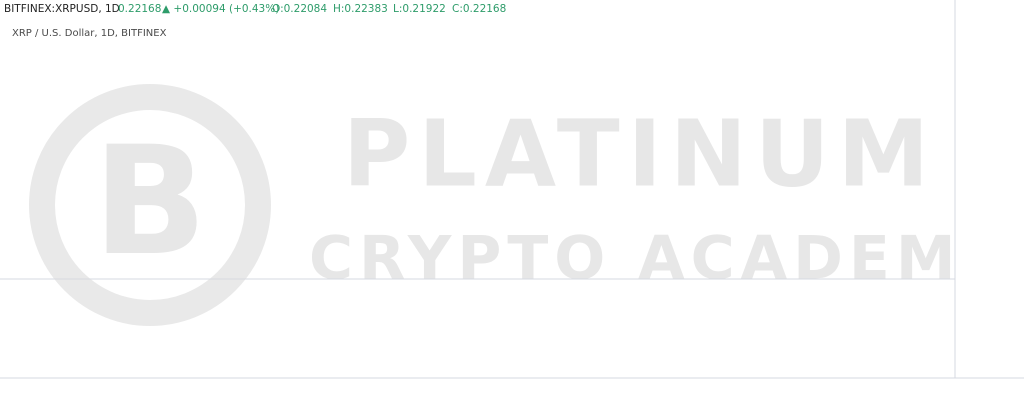  What do you see at coordinates (299, 9) in the screenshot?
I see `ohlc-open: O:0.22084` at bounding box center [299, 9].